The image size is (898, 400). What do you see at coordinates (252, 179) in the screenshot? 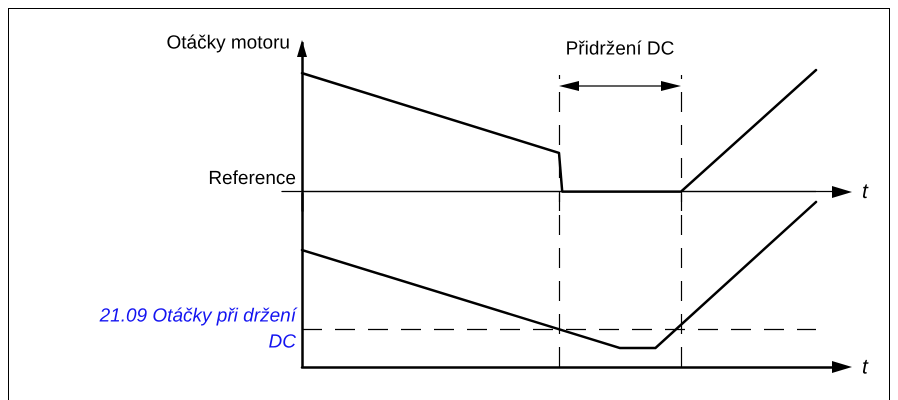
I see `ref-line-label: Reference` at bounding box center [252, 179].